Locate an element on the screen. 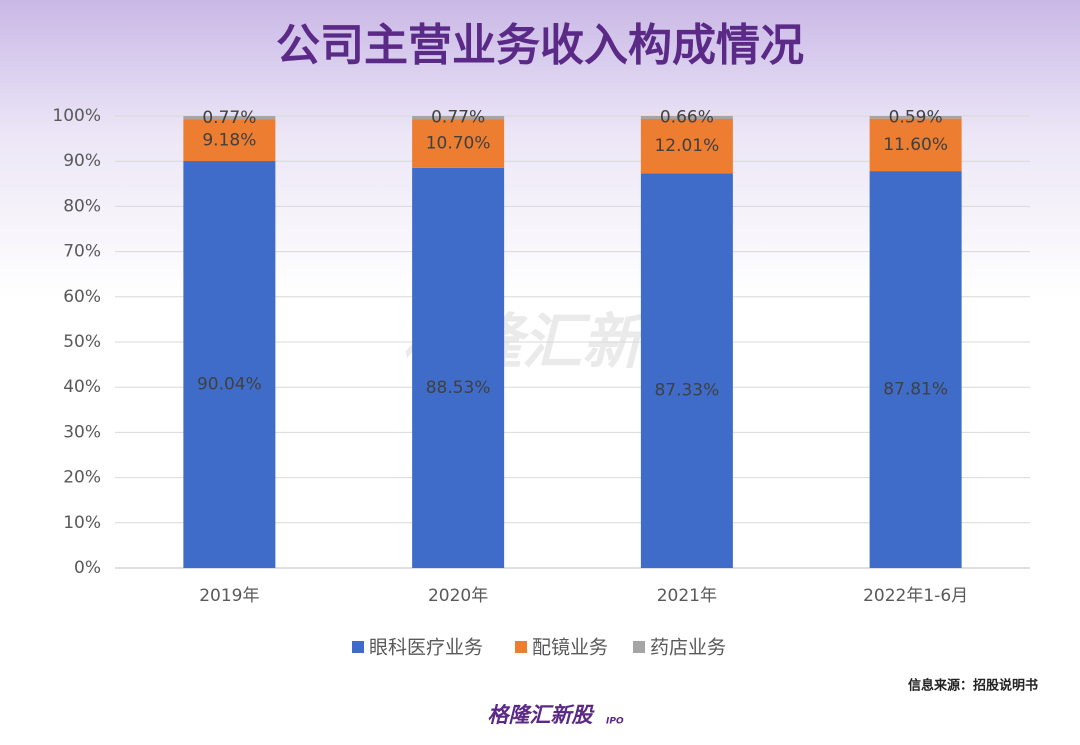 This screenshot has width=1080, height=745. value-label: 87.81% is located at coordinates (915, 390).